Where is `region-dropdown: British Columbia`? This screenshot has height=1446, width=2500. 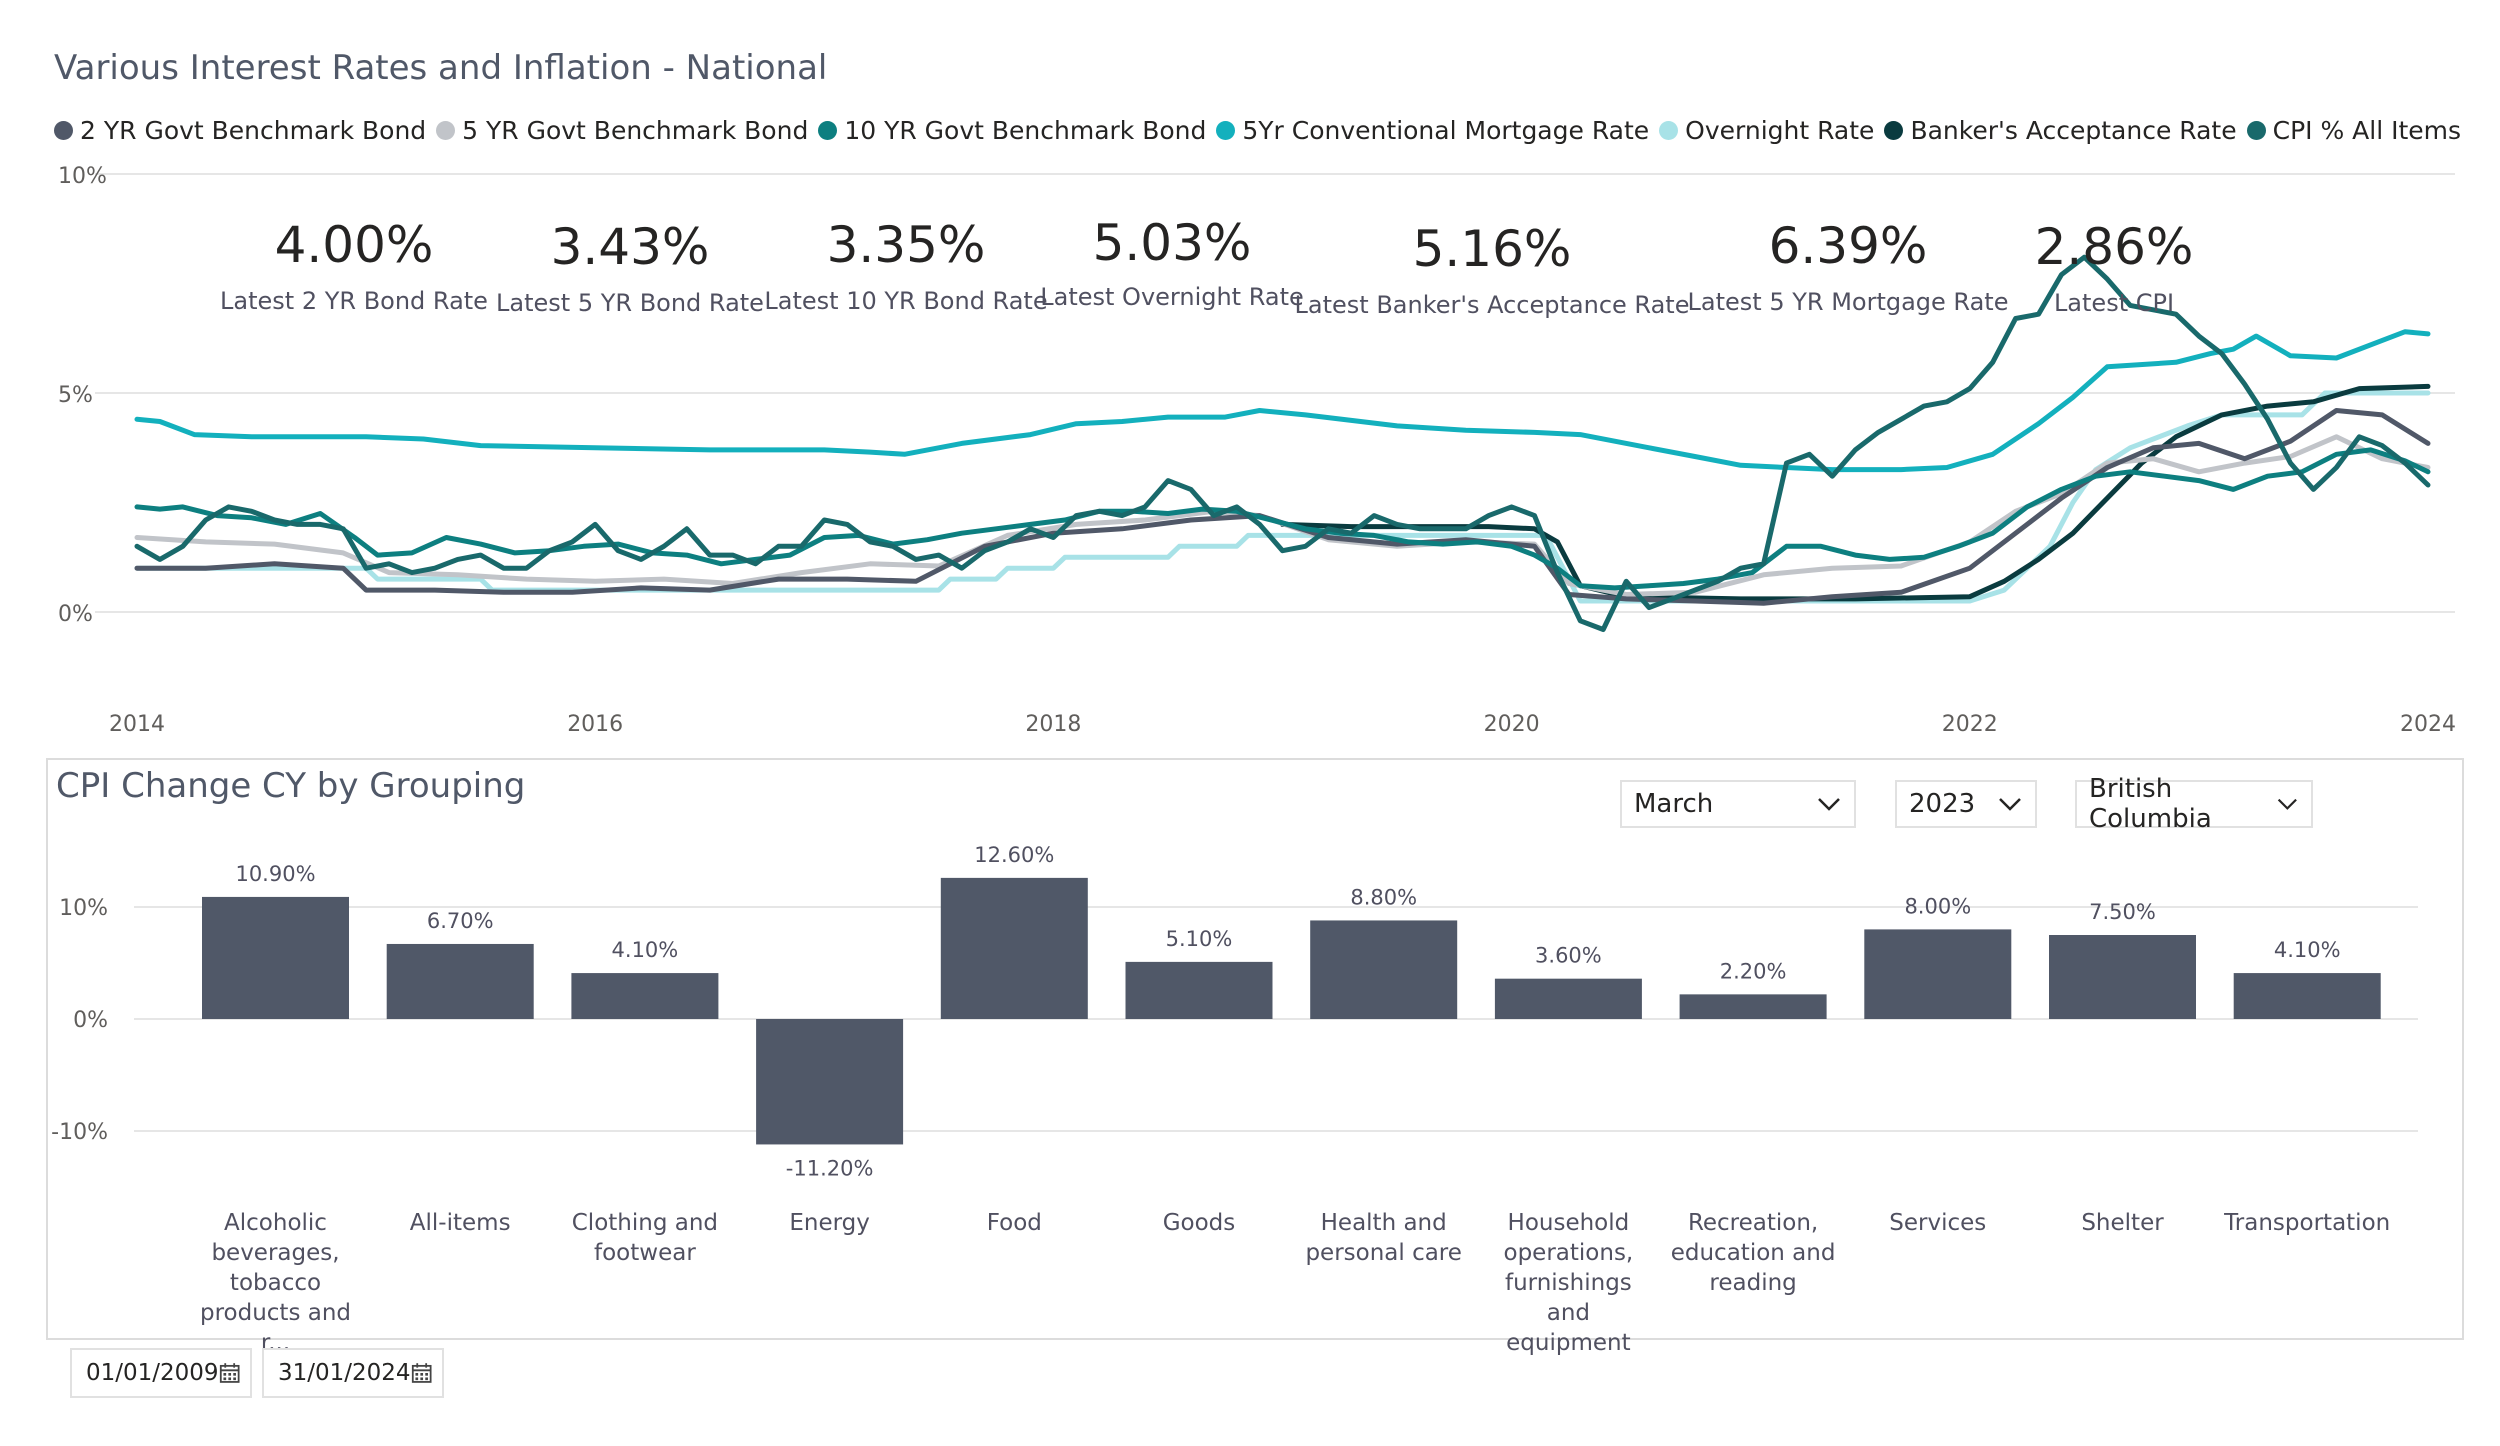
region-dropdown: British Columbia is located at coordinates (2194, 804).